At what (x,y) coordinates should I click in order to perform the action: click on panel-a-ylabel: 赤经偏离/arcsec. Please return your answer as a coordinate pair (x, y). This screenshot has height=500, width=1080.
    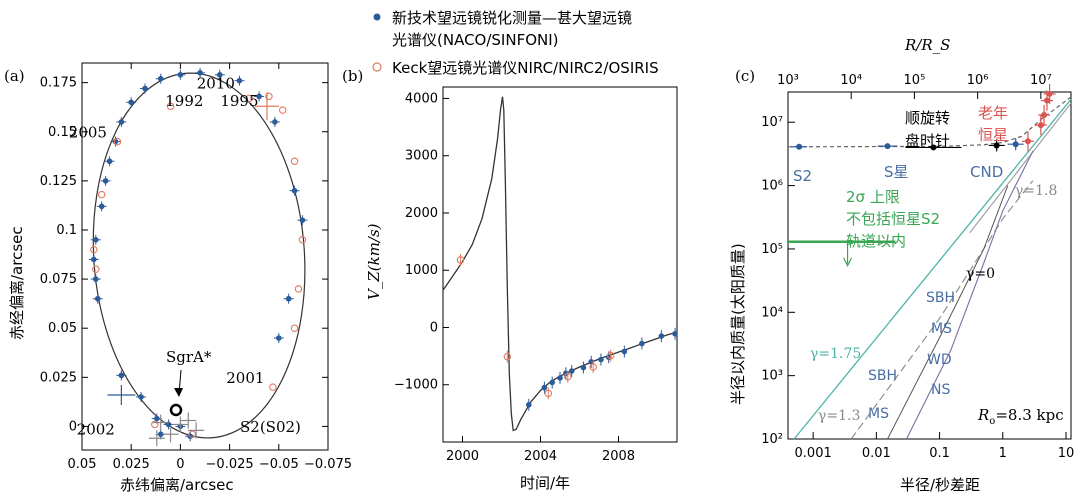
    Looking at the image, I should click on (17, 283).